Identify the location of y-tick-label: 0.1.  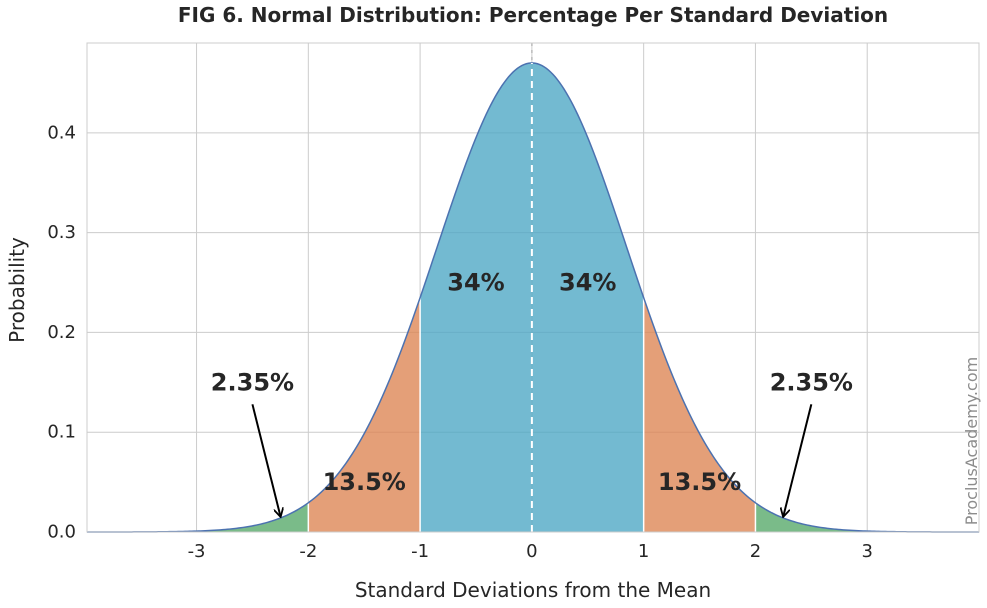
(61, 432).